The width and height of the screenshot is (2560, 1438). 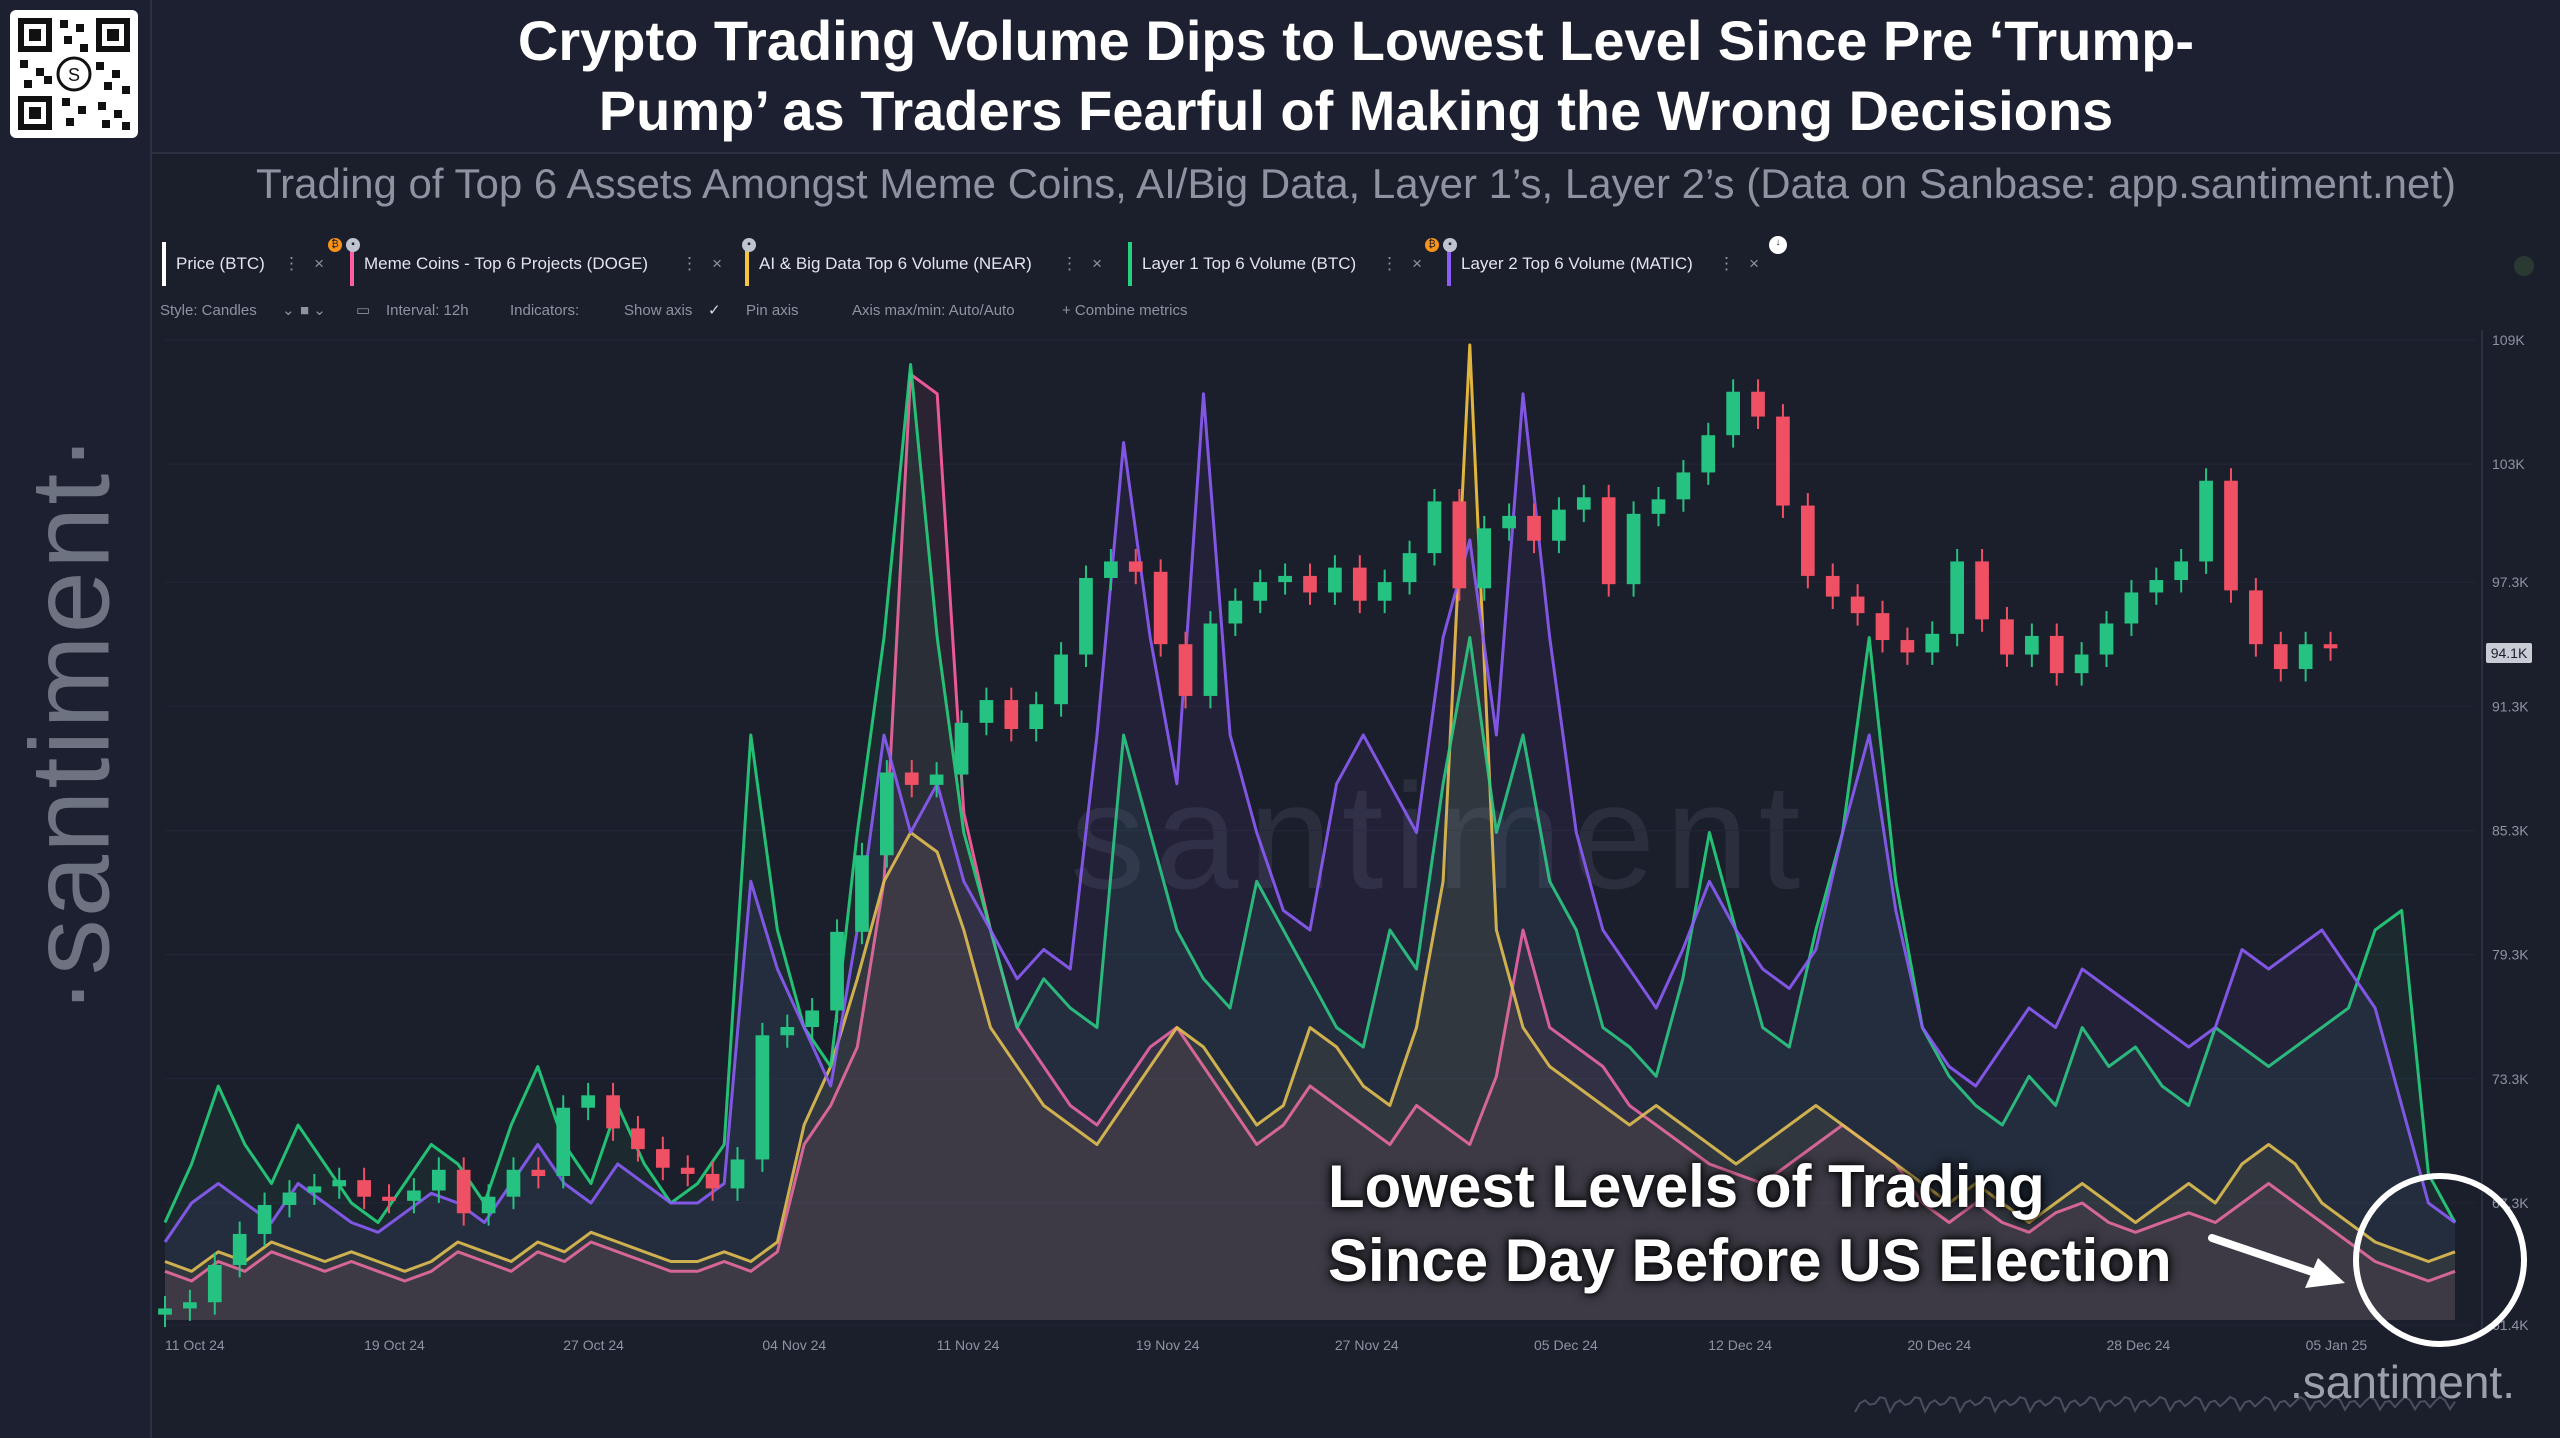 I want to click on y-tick-label: 79.3K, so click(x=2510, y=955).